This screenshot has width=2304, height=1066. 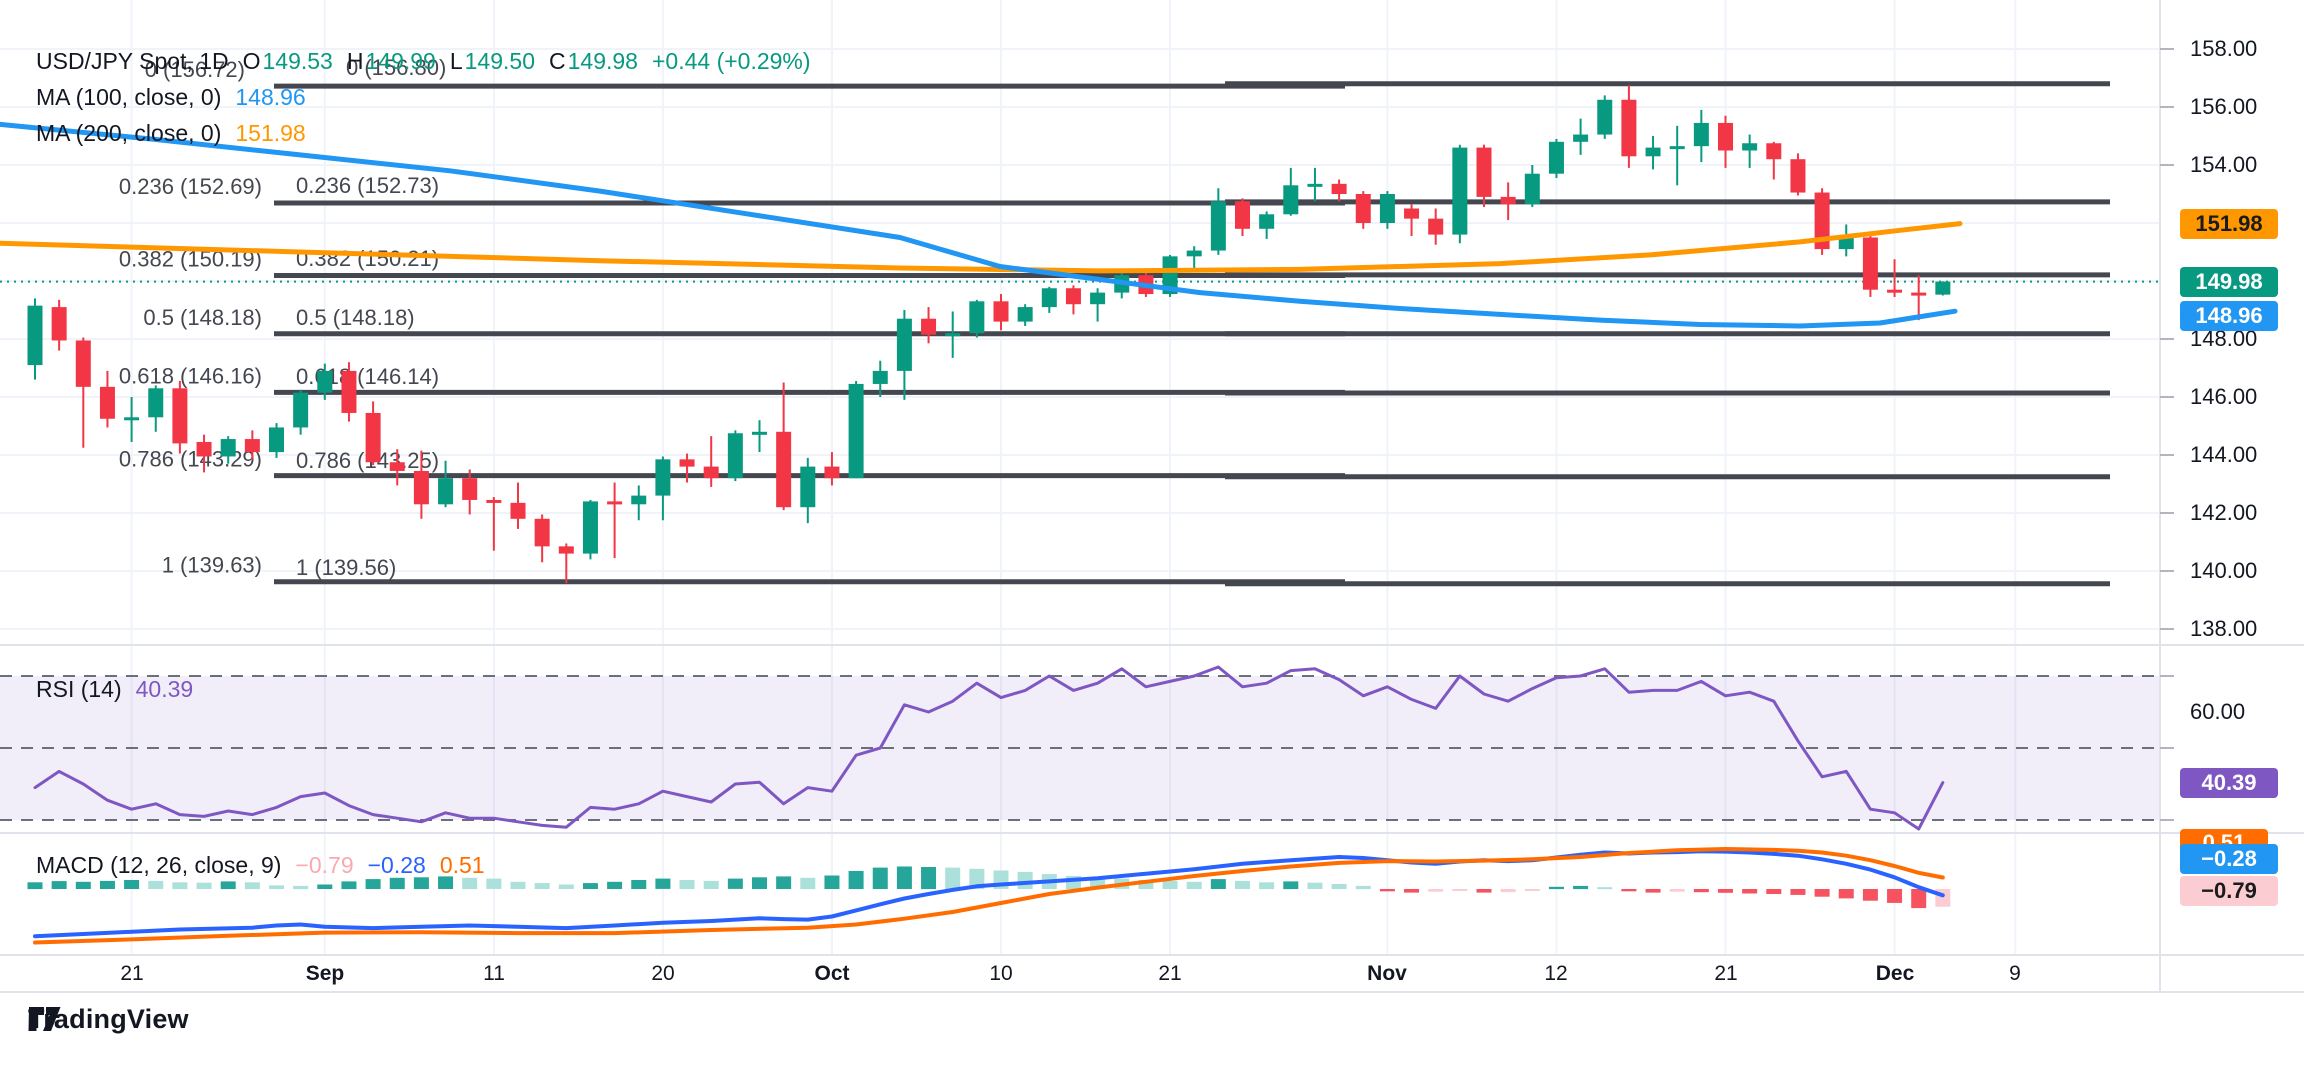 What do you see at coordinates (1001, 973) in the screenshot?
I see `time-tick-label: 10` at bounding box center [1001, 973].